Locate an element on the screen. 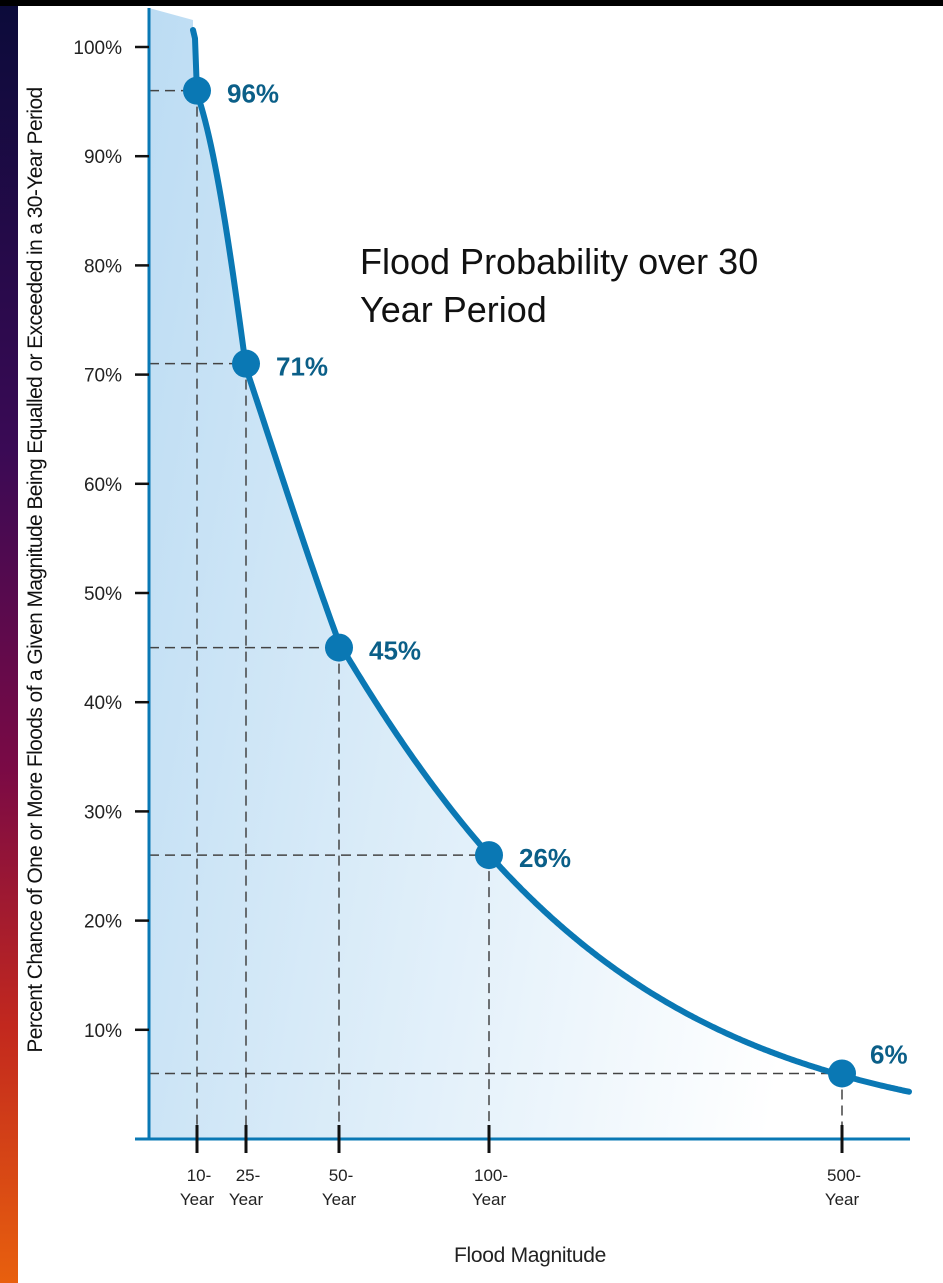  x-tick-label-top: 100- is located at coordinates (491, 1175).